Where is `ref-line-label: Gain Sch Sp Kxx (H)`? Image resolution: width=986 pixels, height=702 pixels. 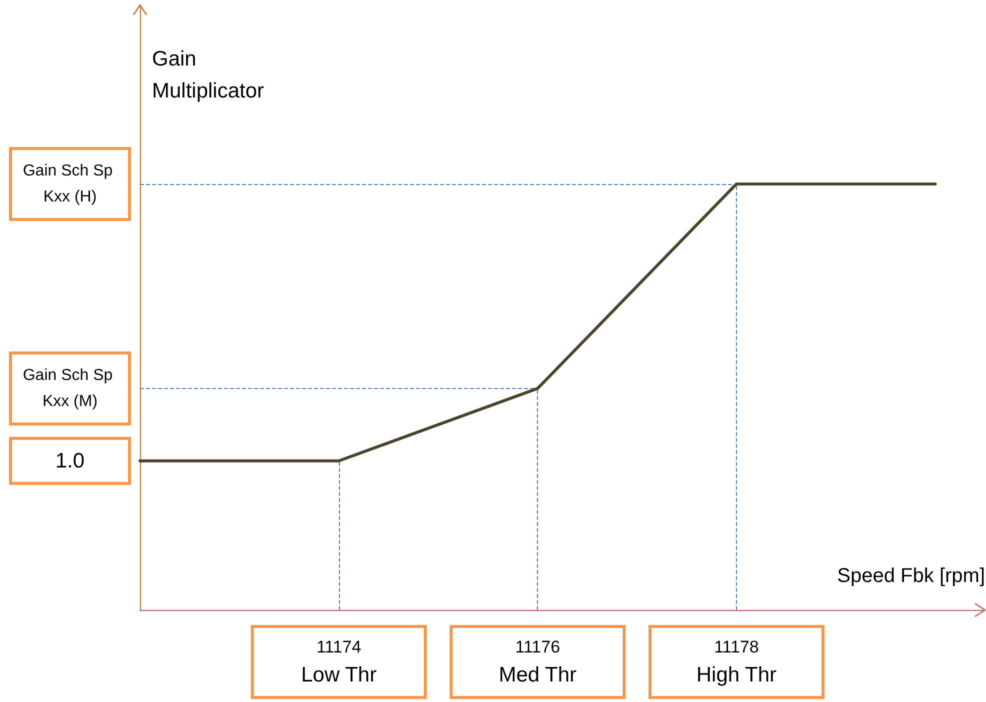
ref-line-label: Gain Sch Sp Kxx (H) is located at coordinates (70, 184).